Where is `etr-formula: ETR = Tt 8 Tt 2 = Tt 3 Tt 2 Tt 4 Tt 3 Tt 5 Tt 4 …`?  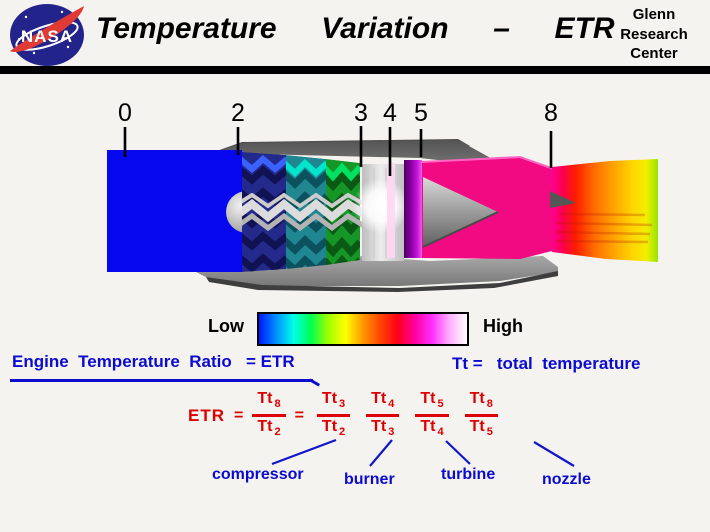 etr-formula: ETR = Tt 8 Tt 2 = Tt 3 Tt 2 Tt 4 Tt 3 Tt 5 Tt 4 … is located at coordinates (343, 415).